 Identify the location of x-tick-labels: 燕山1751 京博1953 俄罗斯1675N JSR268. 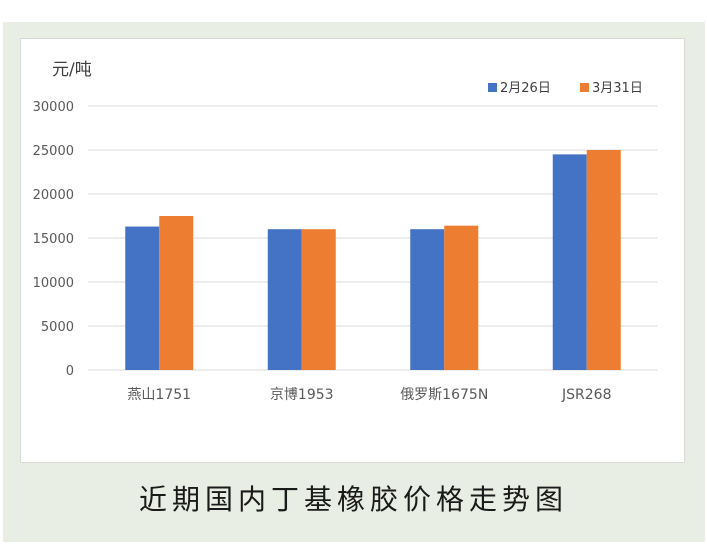
(369, 394).